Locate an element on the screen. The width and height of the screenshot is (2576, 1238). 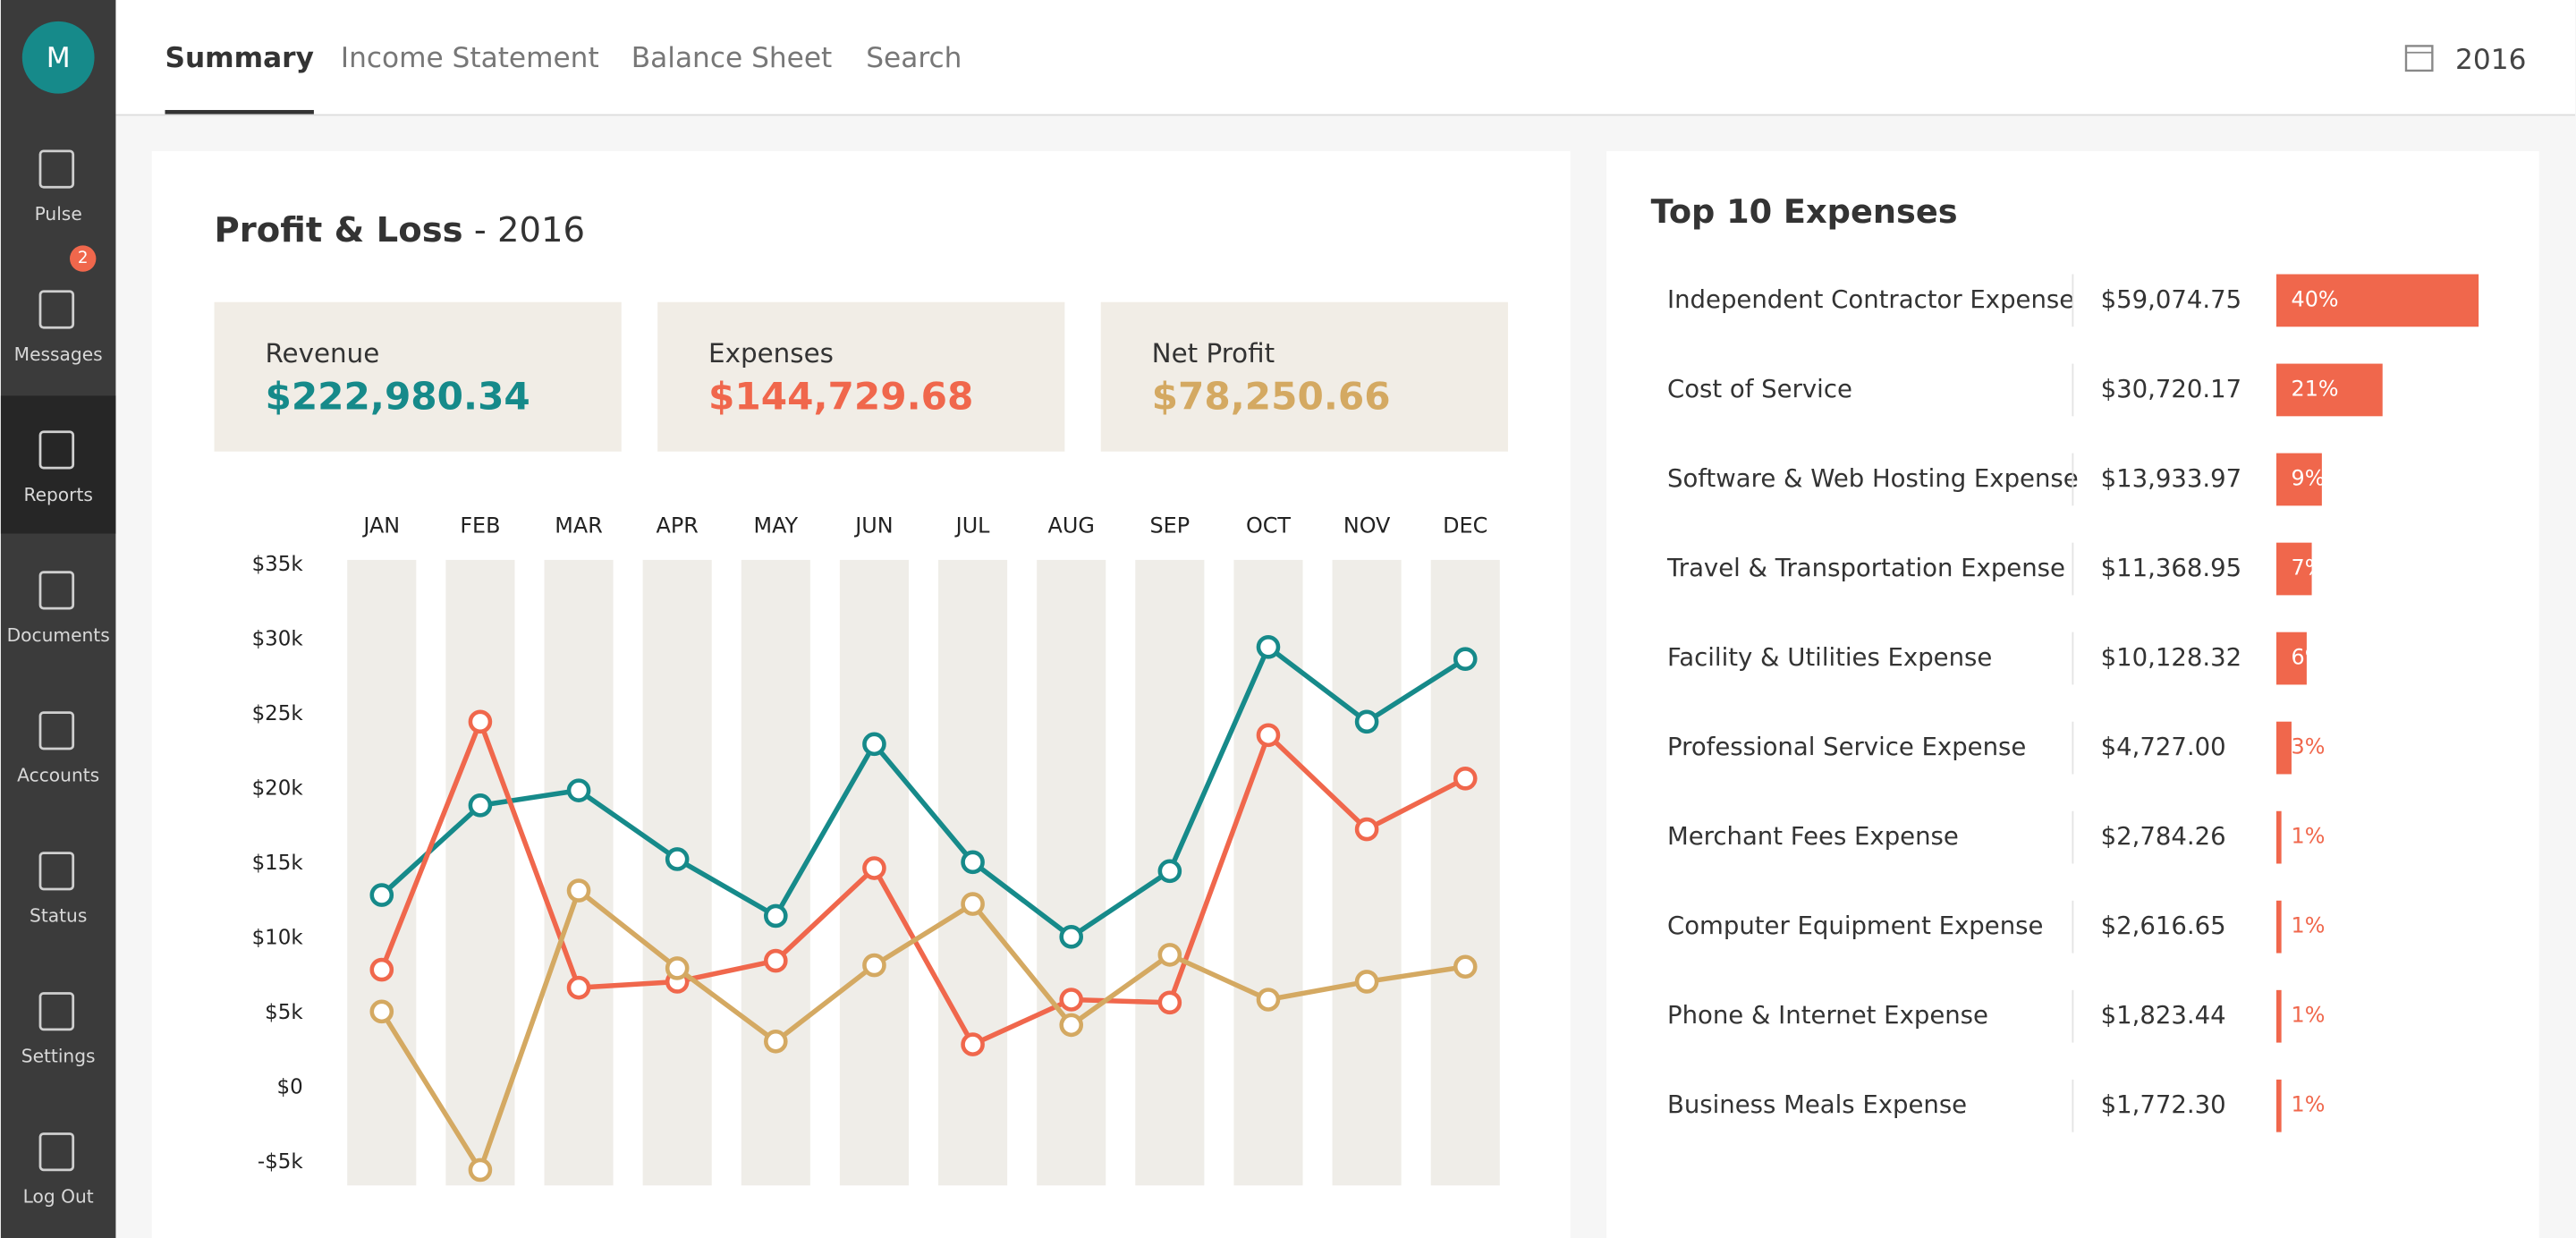
nav-active is located at coordinates (58, 465).